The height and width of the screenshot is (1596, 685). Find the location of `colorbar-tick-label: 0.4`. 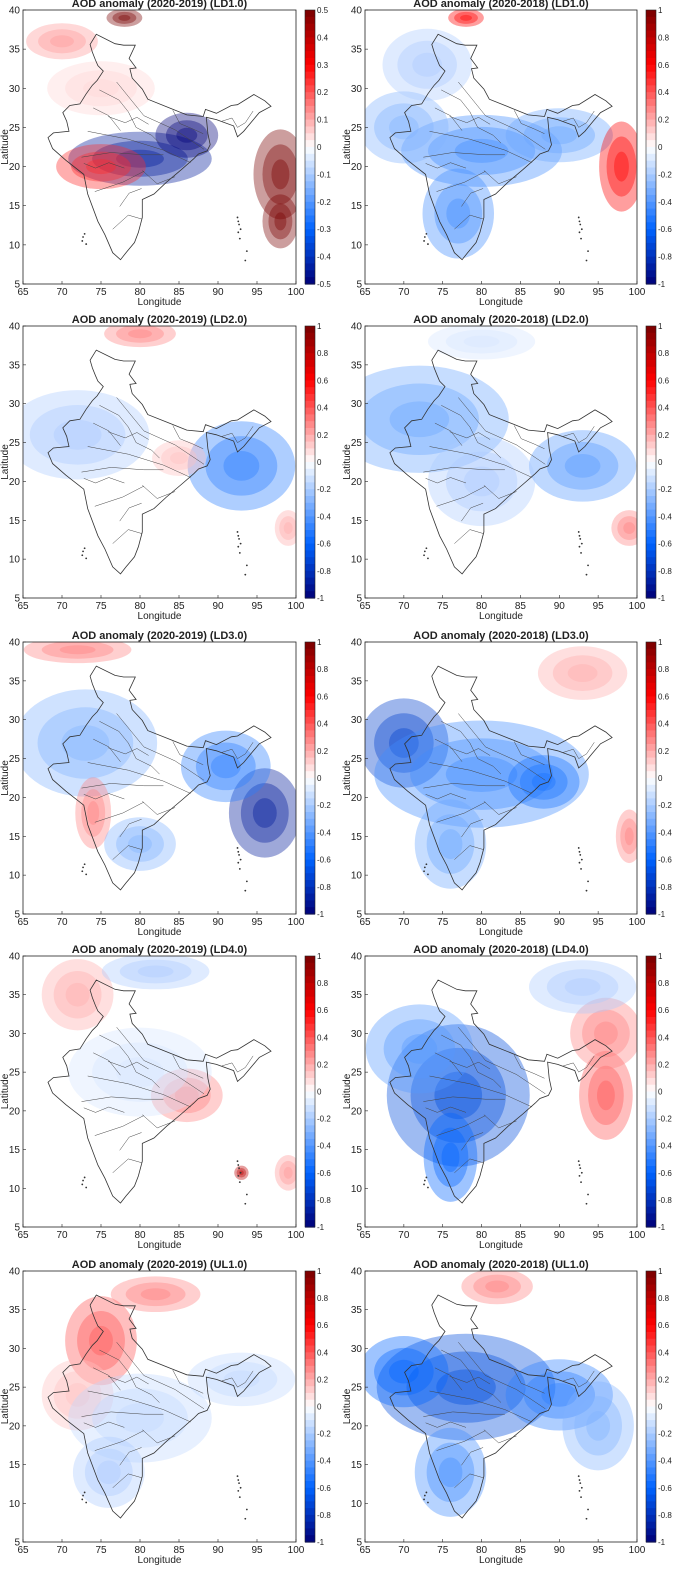

colorbar-tick-label: 0.4 is located at coordinates (323, 1352).